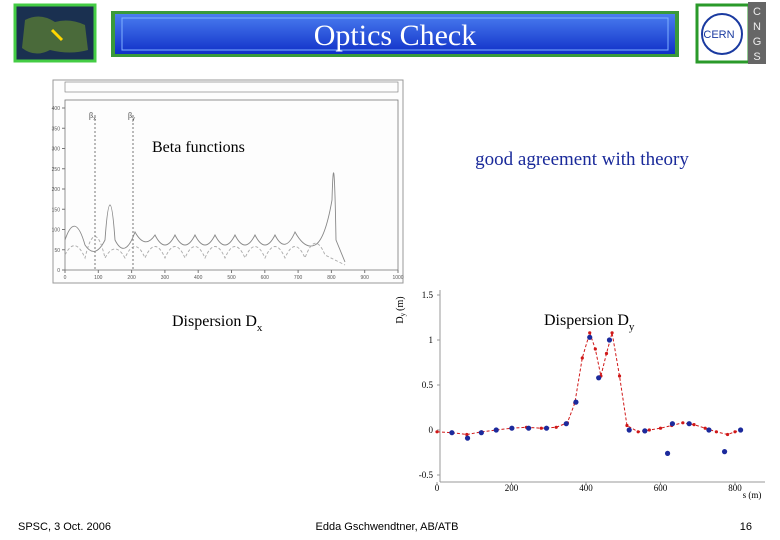 Image resolution: width=780 pixels, height=540 pixels. Describe the element at coordinates (757, 42) in the screenshot. I see `logo-letter: G` at that location.